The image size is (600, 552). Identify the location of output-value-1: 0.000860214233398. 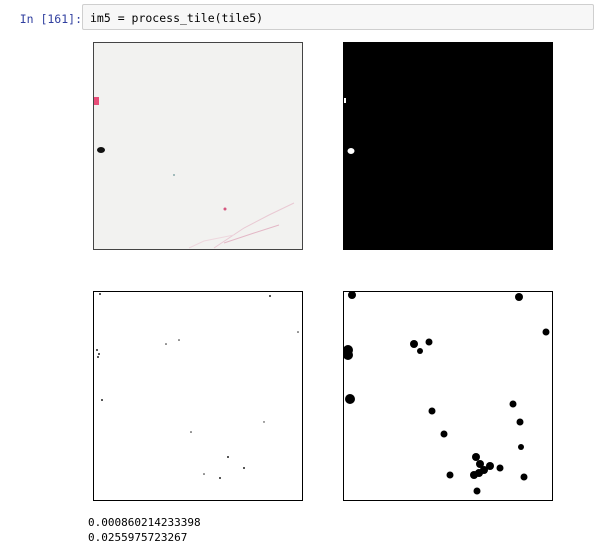
(144, 522).